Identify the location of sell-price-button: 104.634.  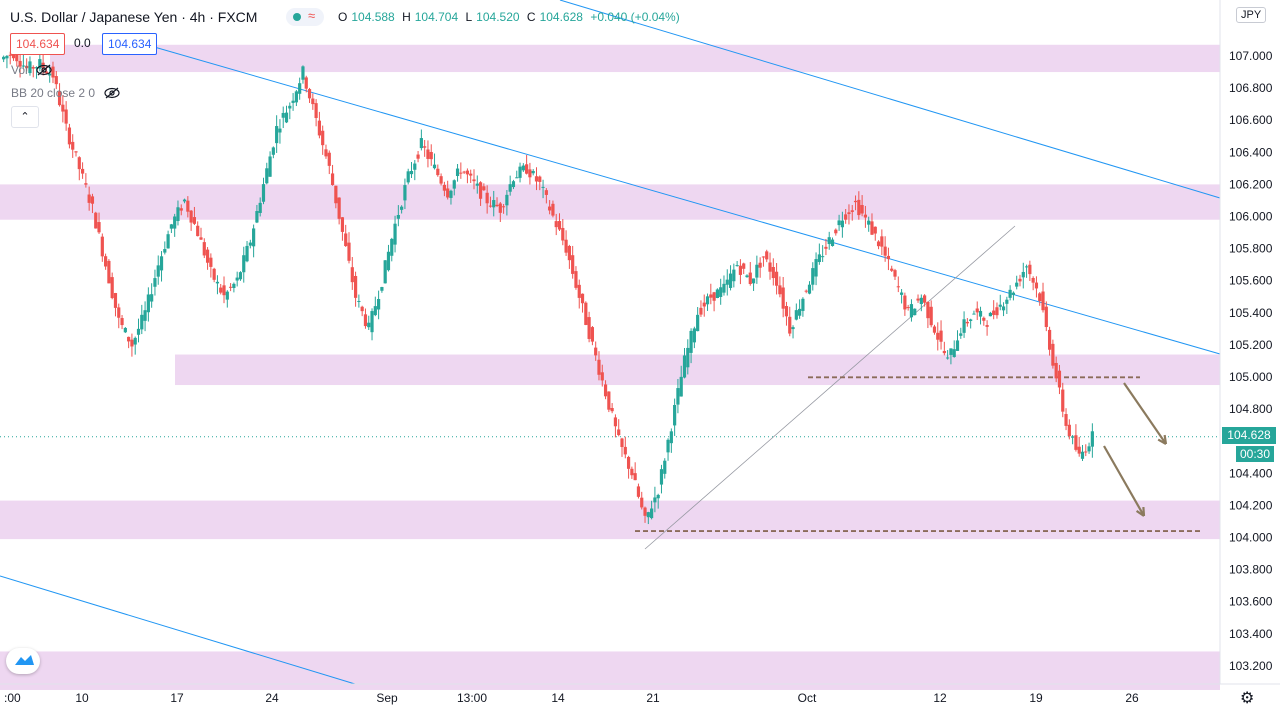
(38, 44).